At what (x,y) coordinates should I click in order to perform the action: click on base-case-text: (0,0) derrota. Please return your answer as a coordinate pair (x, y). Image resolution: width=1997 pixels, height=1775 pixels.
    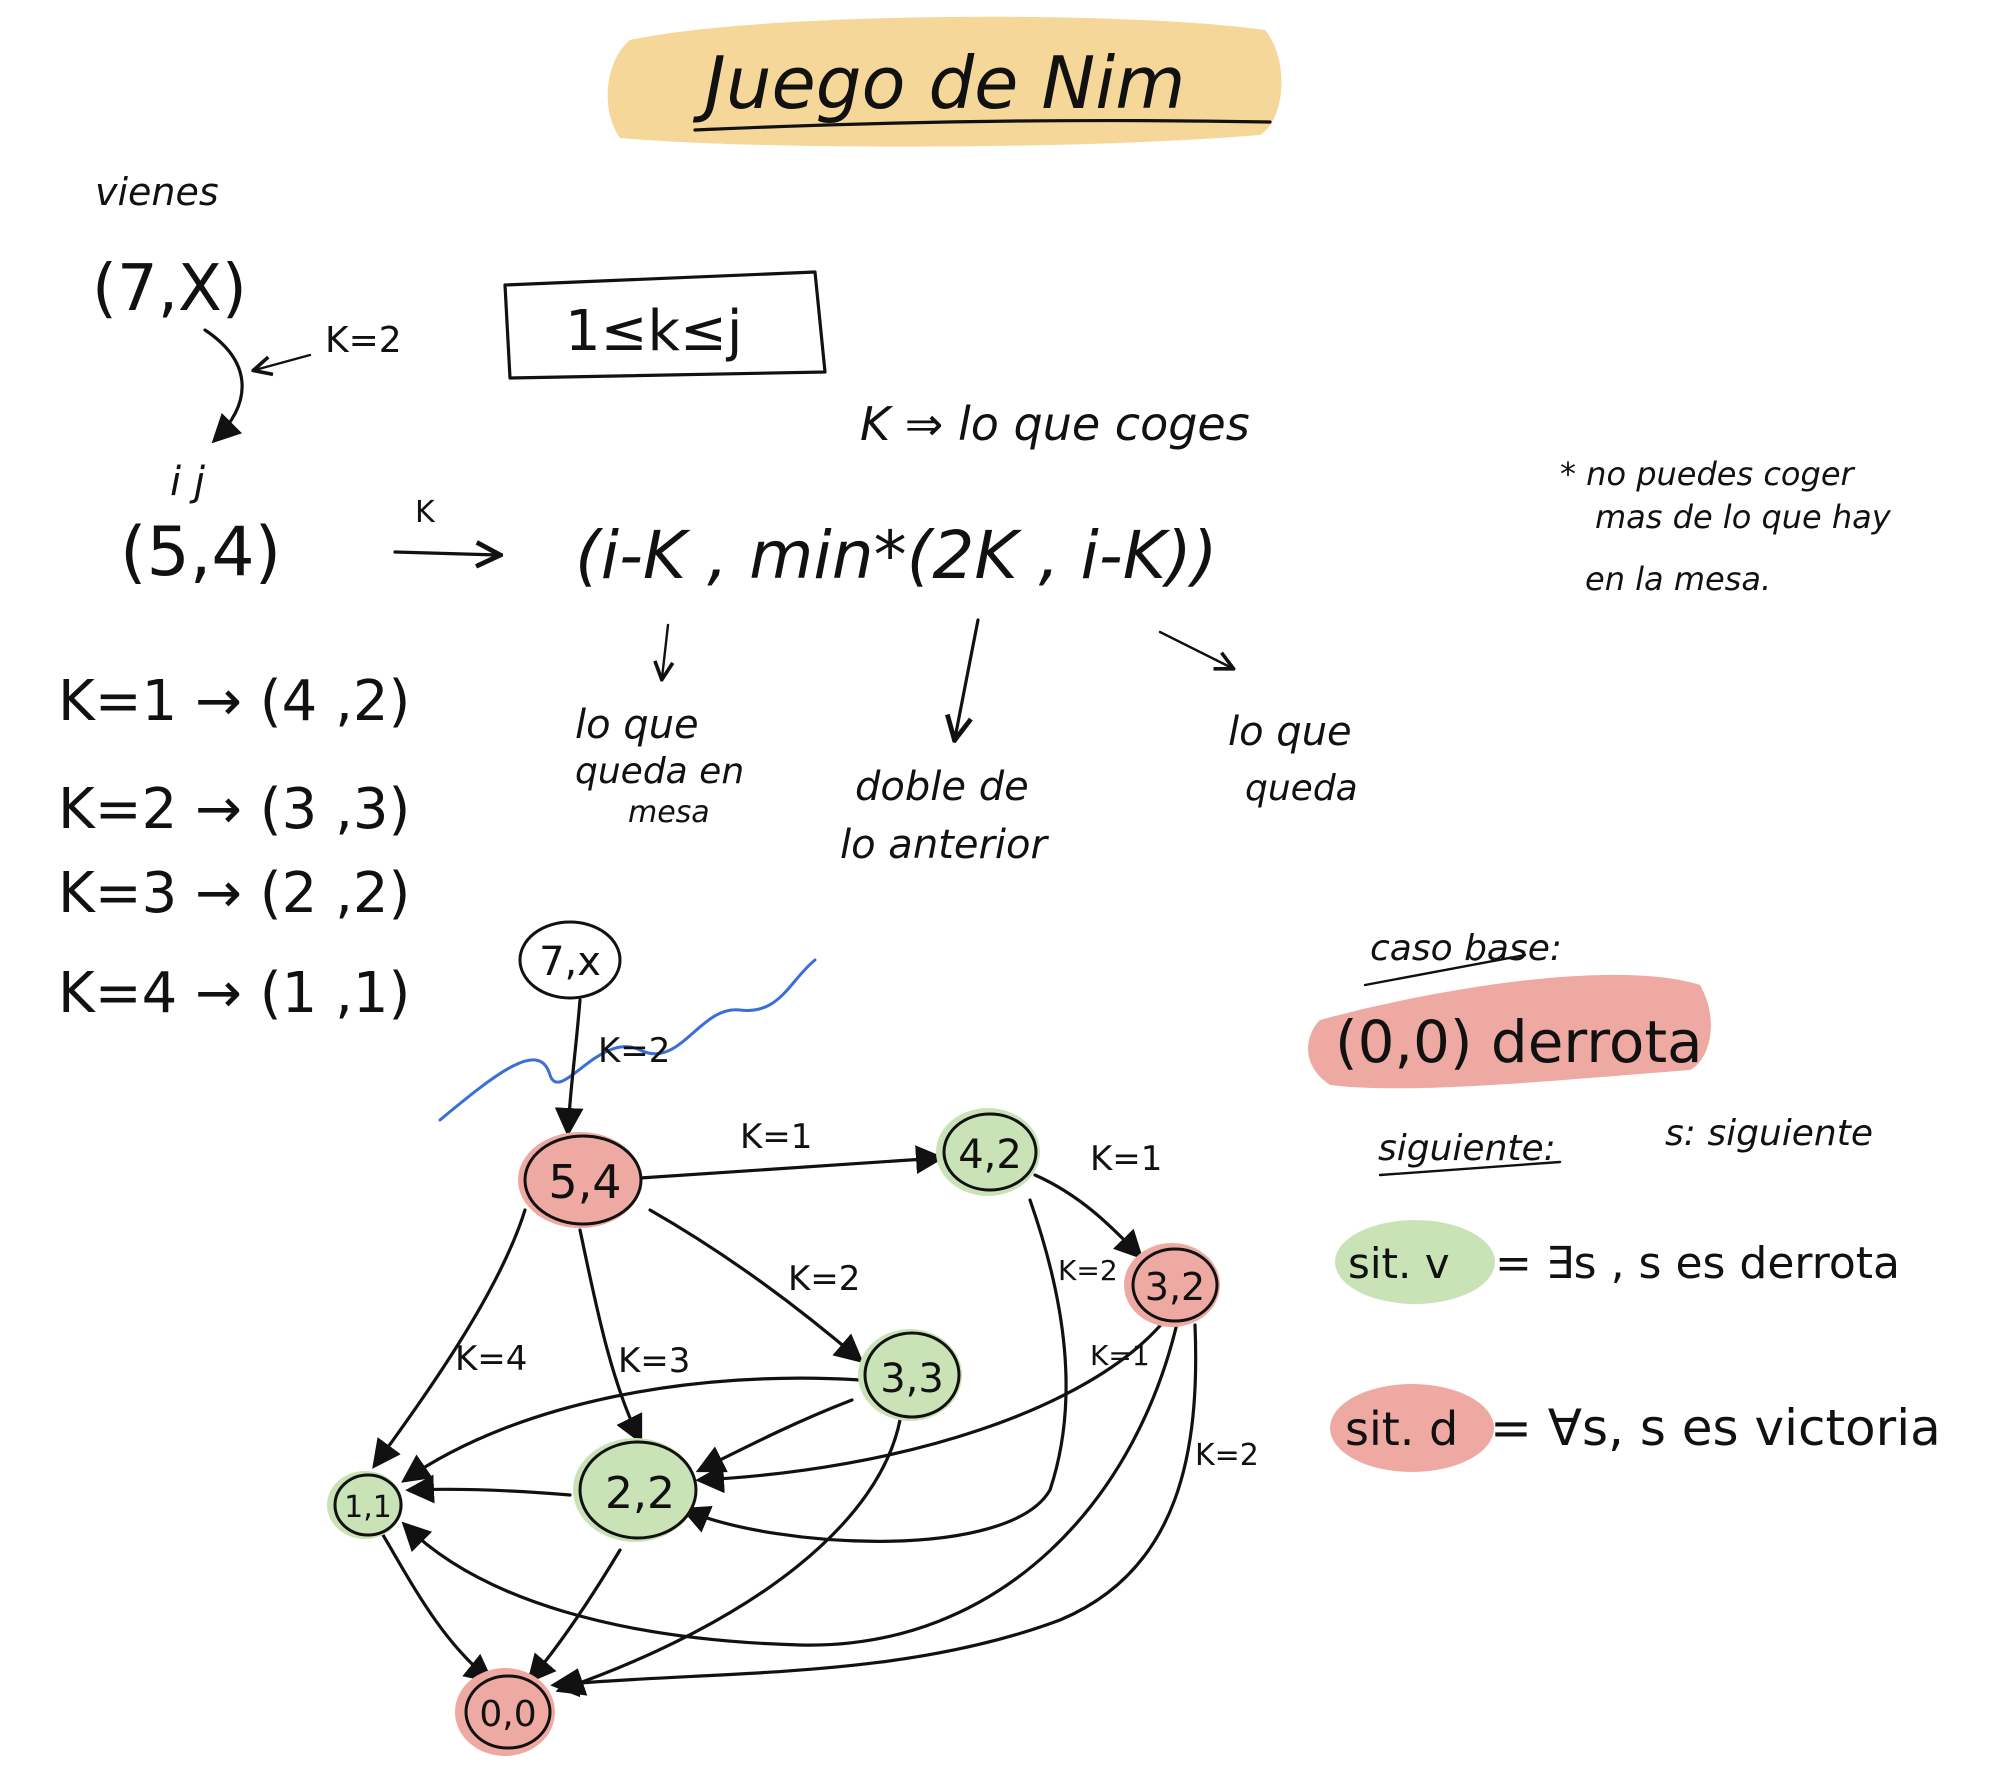
    Looking at the image, I should click on (1519, 1042).